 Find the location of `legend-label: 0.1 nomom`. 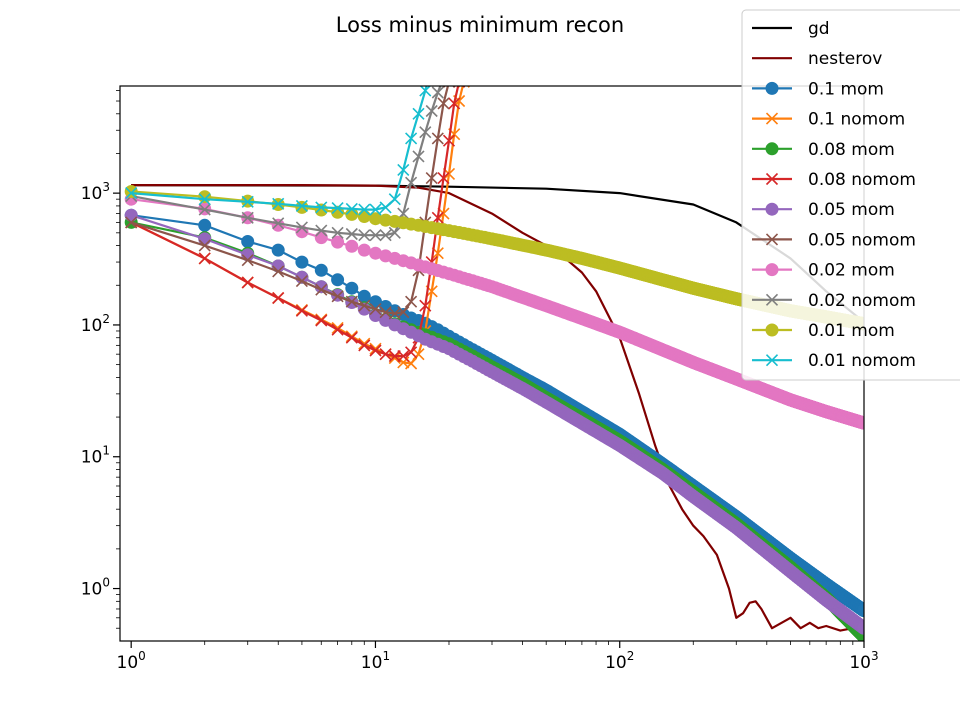

legend-label: 0.1 nomom is located at coordinates (856, 120).